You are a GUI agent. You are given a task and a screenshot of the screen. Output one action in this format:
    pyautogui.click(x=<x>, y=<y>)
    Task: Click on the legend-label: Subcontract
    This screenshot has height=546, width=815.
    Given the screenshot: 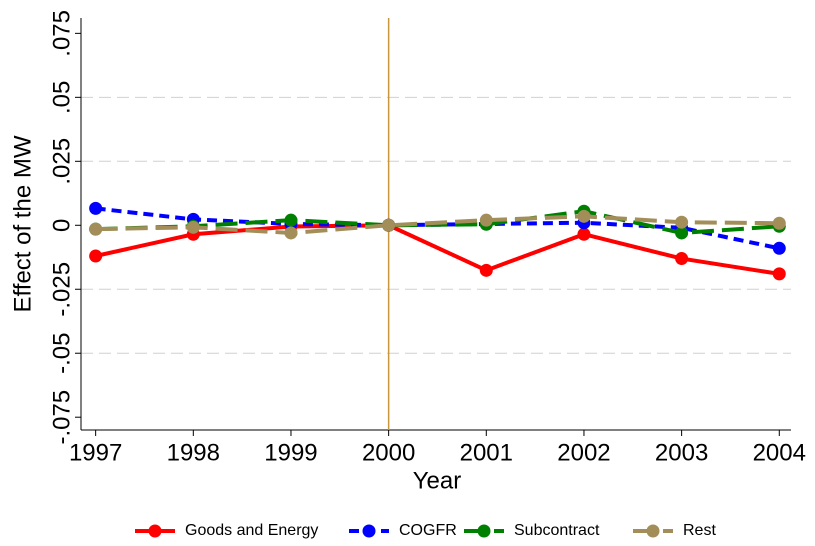 What is the action you would take?
    pyautogui.click(x=557, y=530)
    